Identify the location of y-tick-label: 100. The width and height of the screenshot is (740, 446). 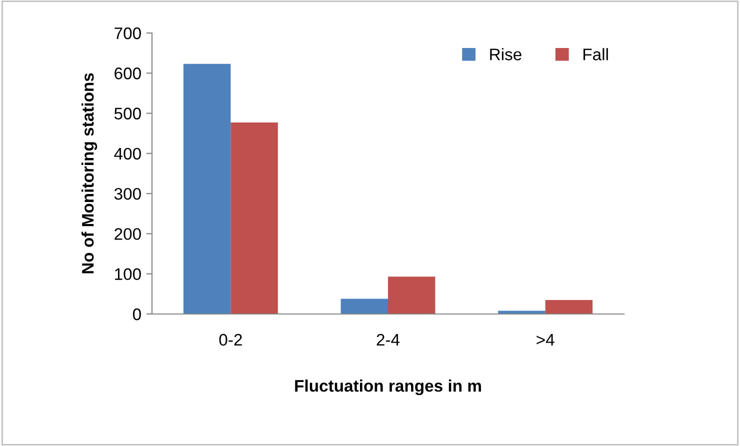
(128, 274).